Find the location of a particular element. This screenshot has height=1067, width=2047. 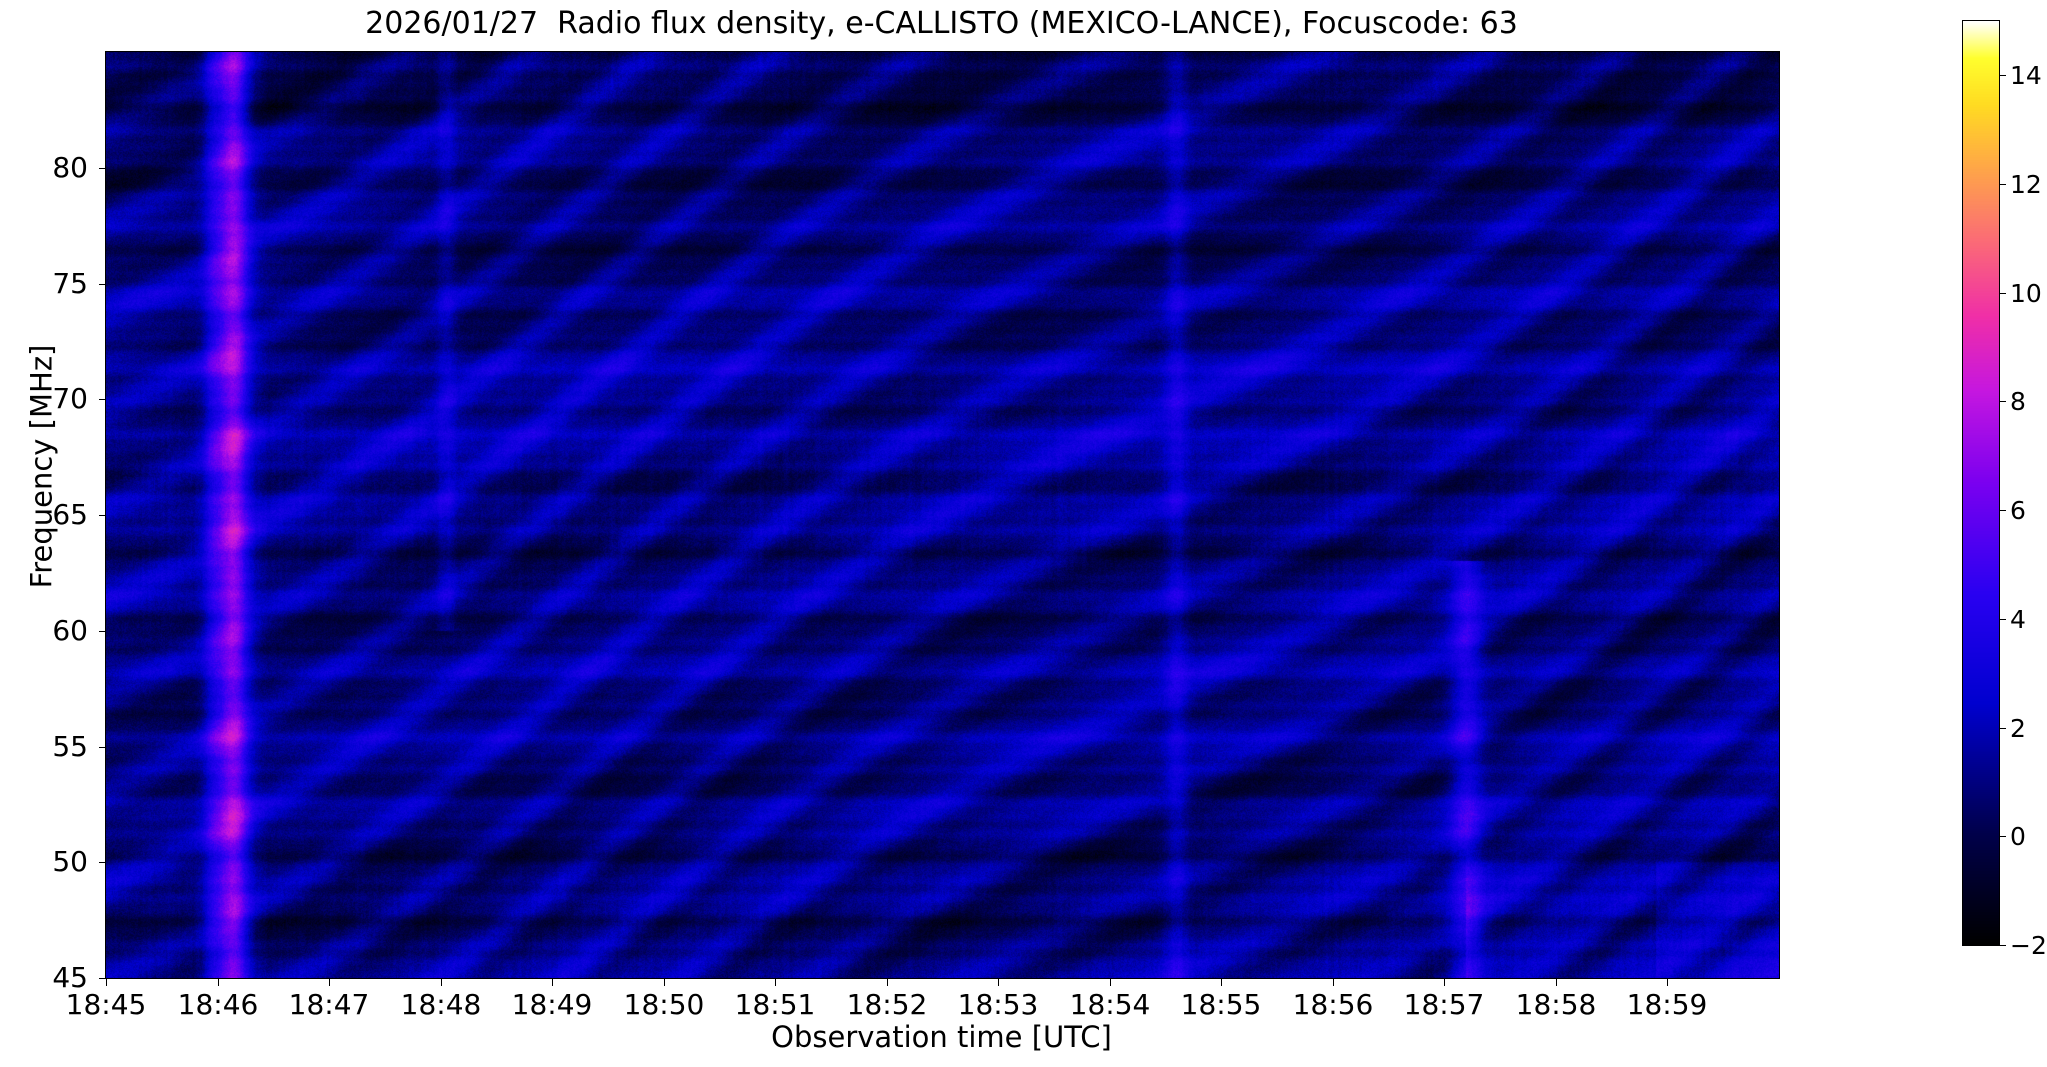

x-tick-label: 18:48 is located at coordinates (441, 1004).